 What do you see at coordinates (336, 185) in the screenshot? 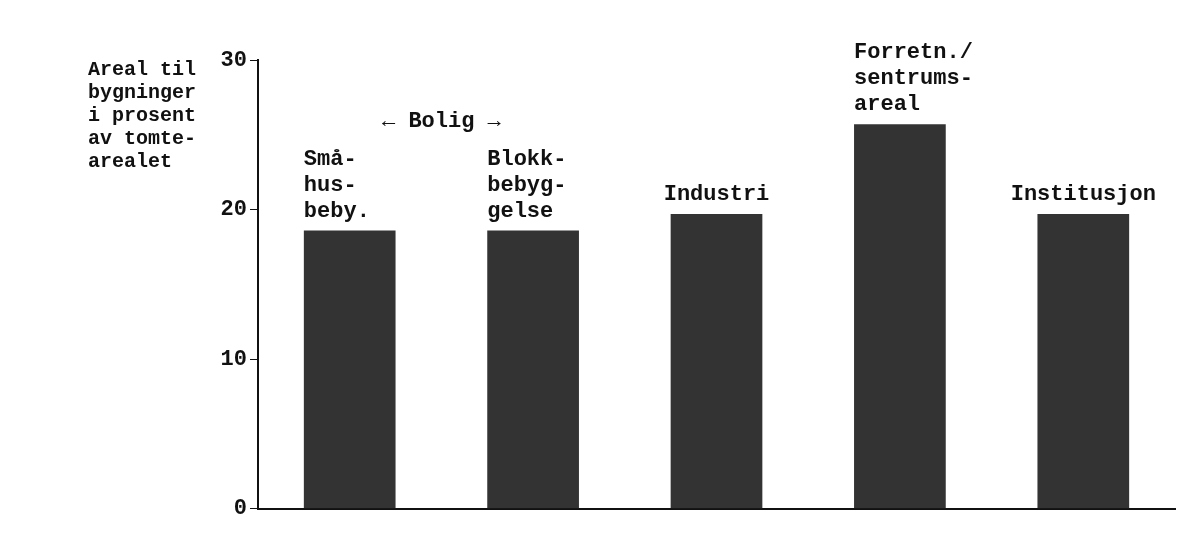
I see `x-tick-label: Små- hus- beby.` at bounding box center [336, 185].